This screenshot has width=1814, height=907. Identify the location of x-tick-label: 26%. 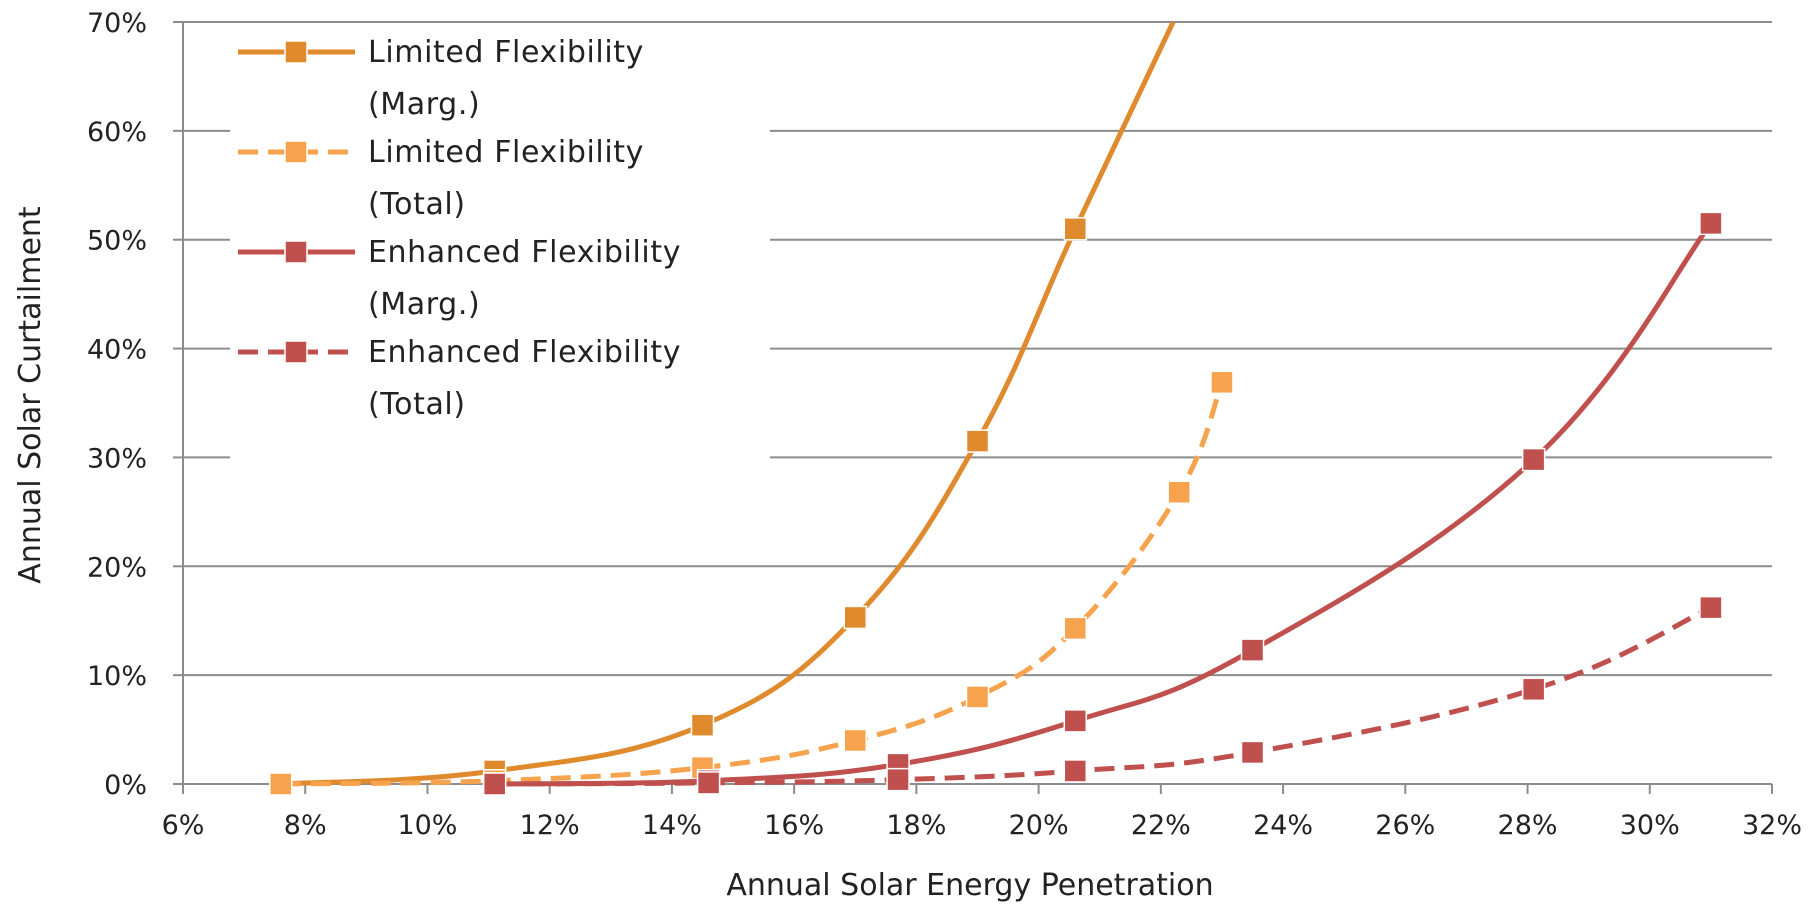
(1405, 825).